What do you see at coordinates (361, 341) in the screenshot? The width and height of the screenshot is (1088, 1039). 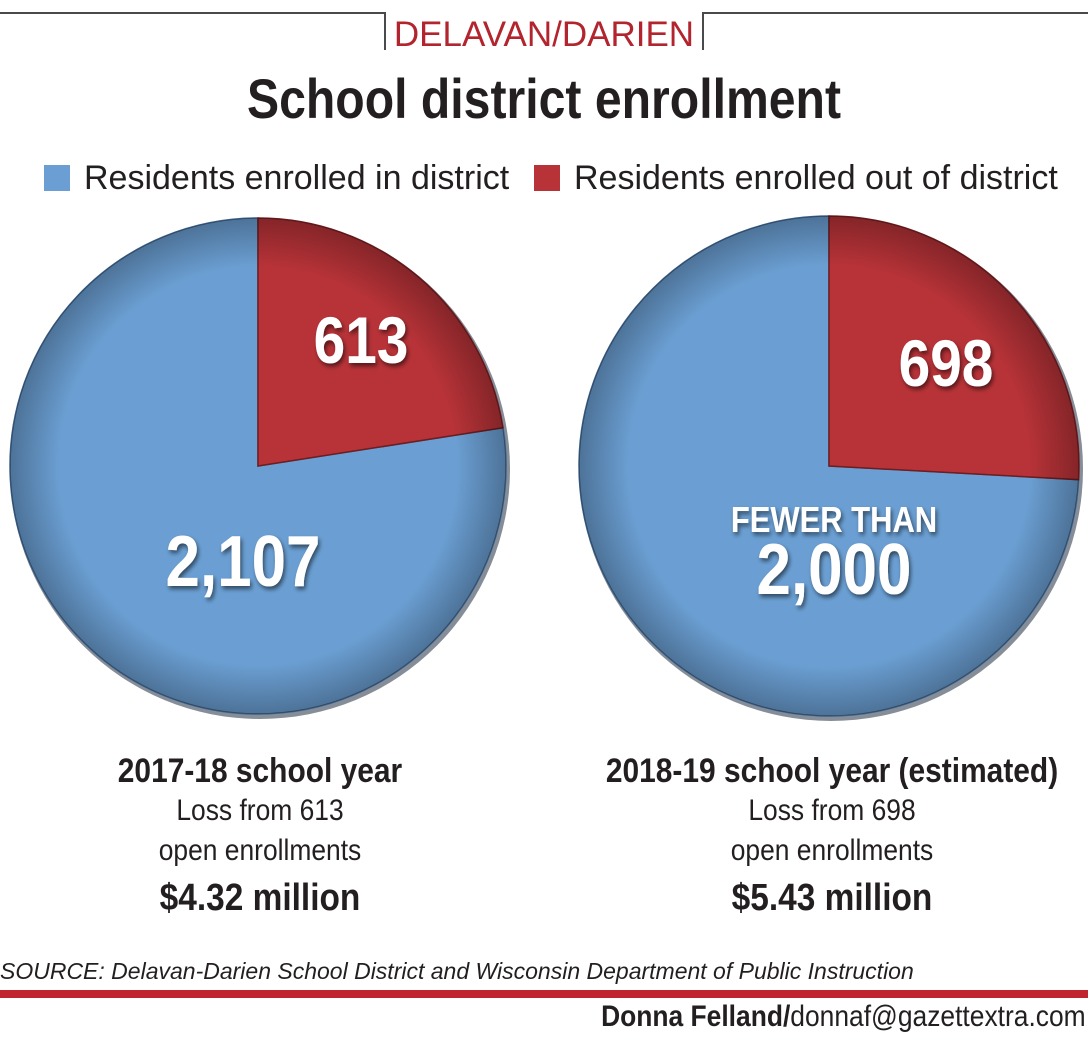 I see `slice-label-out-of-district: 613` at bounding box center [361, 341].